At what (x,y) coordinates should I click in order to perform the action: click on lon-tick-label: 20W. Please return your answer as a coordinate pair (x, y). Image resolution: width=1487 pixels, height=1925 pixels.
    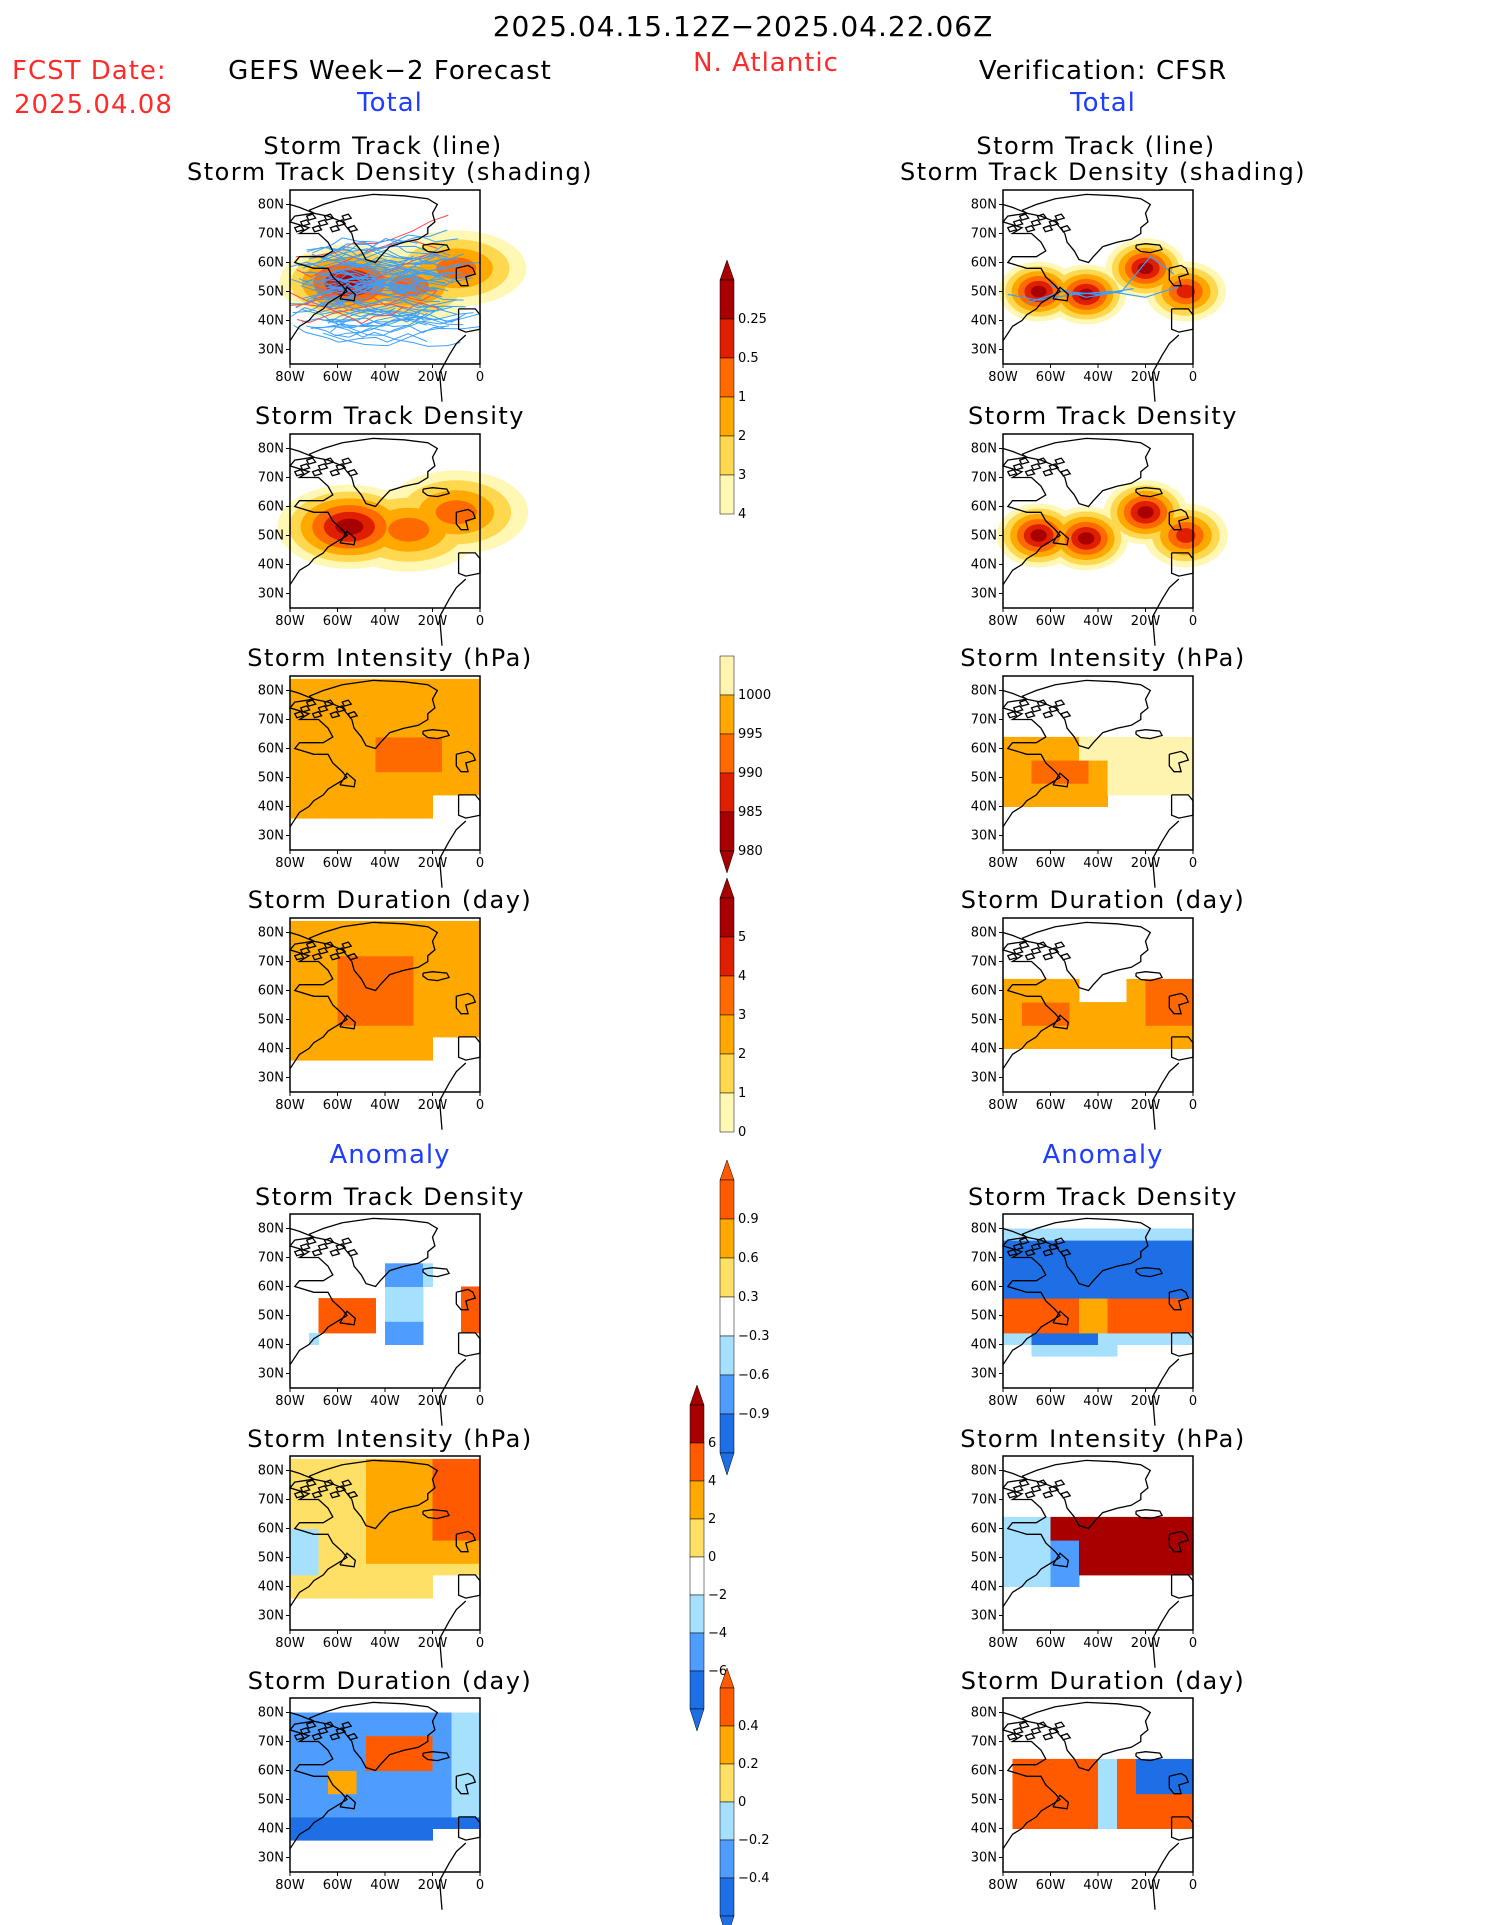
    Looking at the image, I should click on (433, 1401).